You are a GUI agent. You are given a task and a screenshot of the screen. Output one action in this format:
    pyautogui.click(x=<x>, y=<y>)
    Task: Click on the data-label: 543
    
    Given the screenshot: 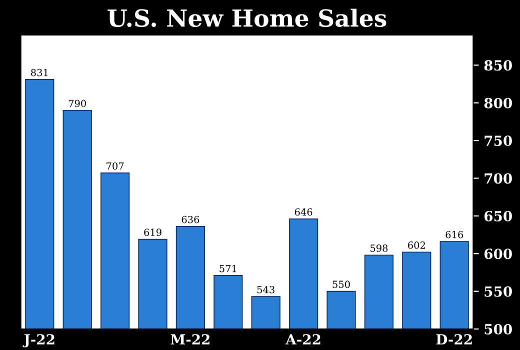 What is the action you would take?
    pyautogui.click(x=265, y=290)
    